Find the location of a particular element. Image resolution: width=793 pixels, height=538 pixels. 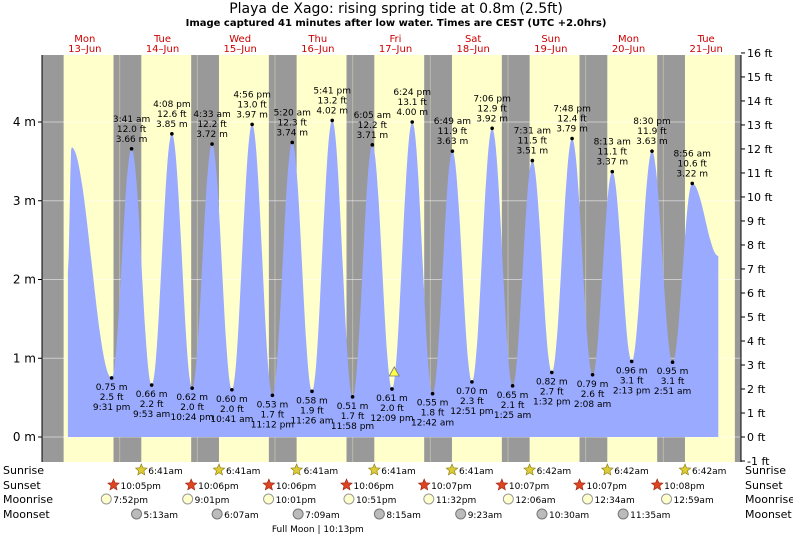

right-tick-label: 2 ft is located at coordinates (756, 389).